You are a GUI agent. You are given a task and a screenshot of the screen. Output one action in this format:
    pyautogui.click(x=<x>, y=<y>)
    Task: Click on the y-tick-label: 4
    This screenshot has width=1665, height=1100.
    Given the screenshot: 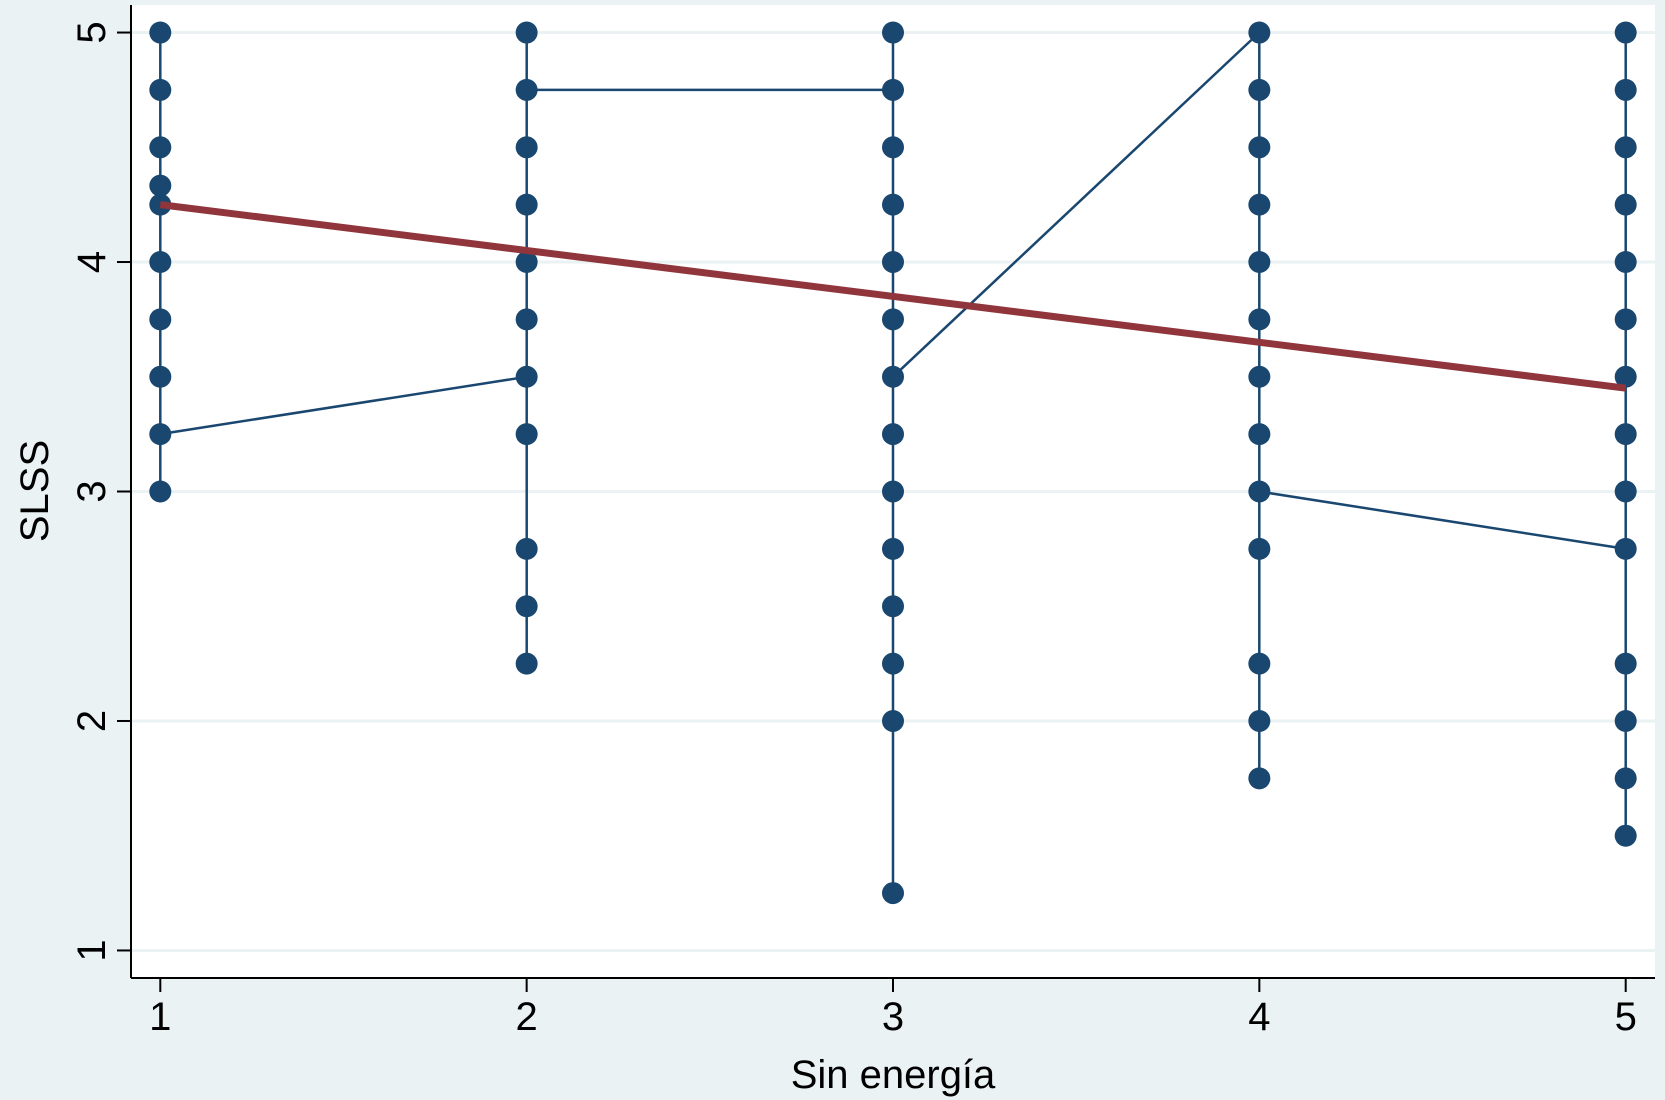 What is the action you would take?
    pyautogui.click(x=92, y=262)
    